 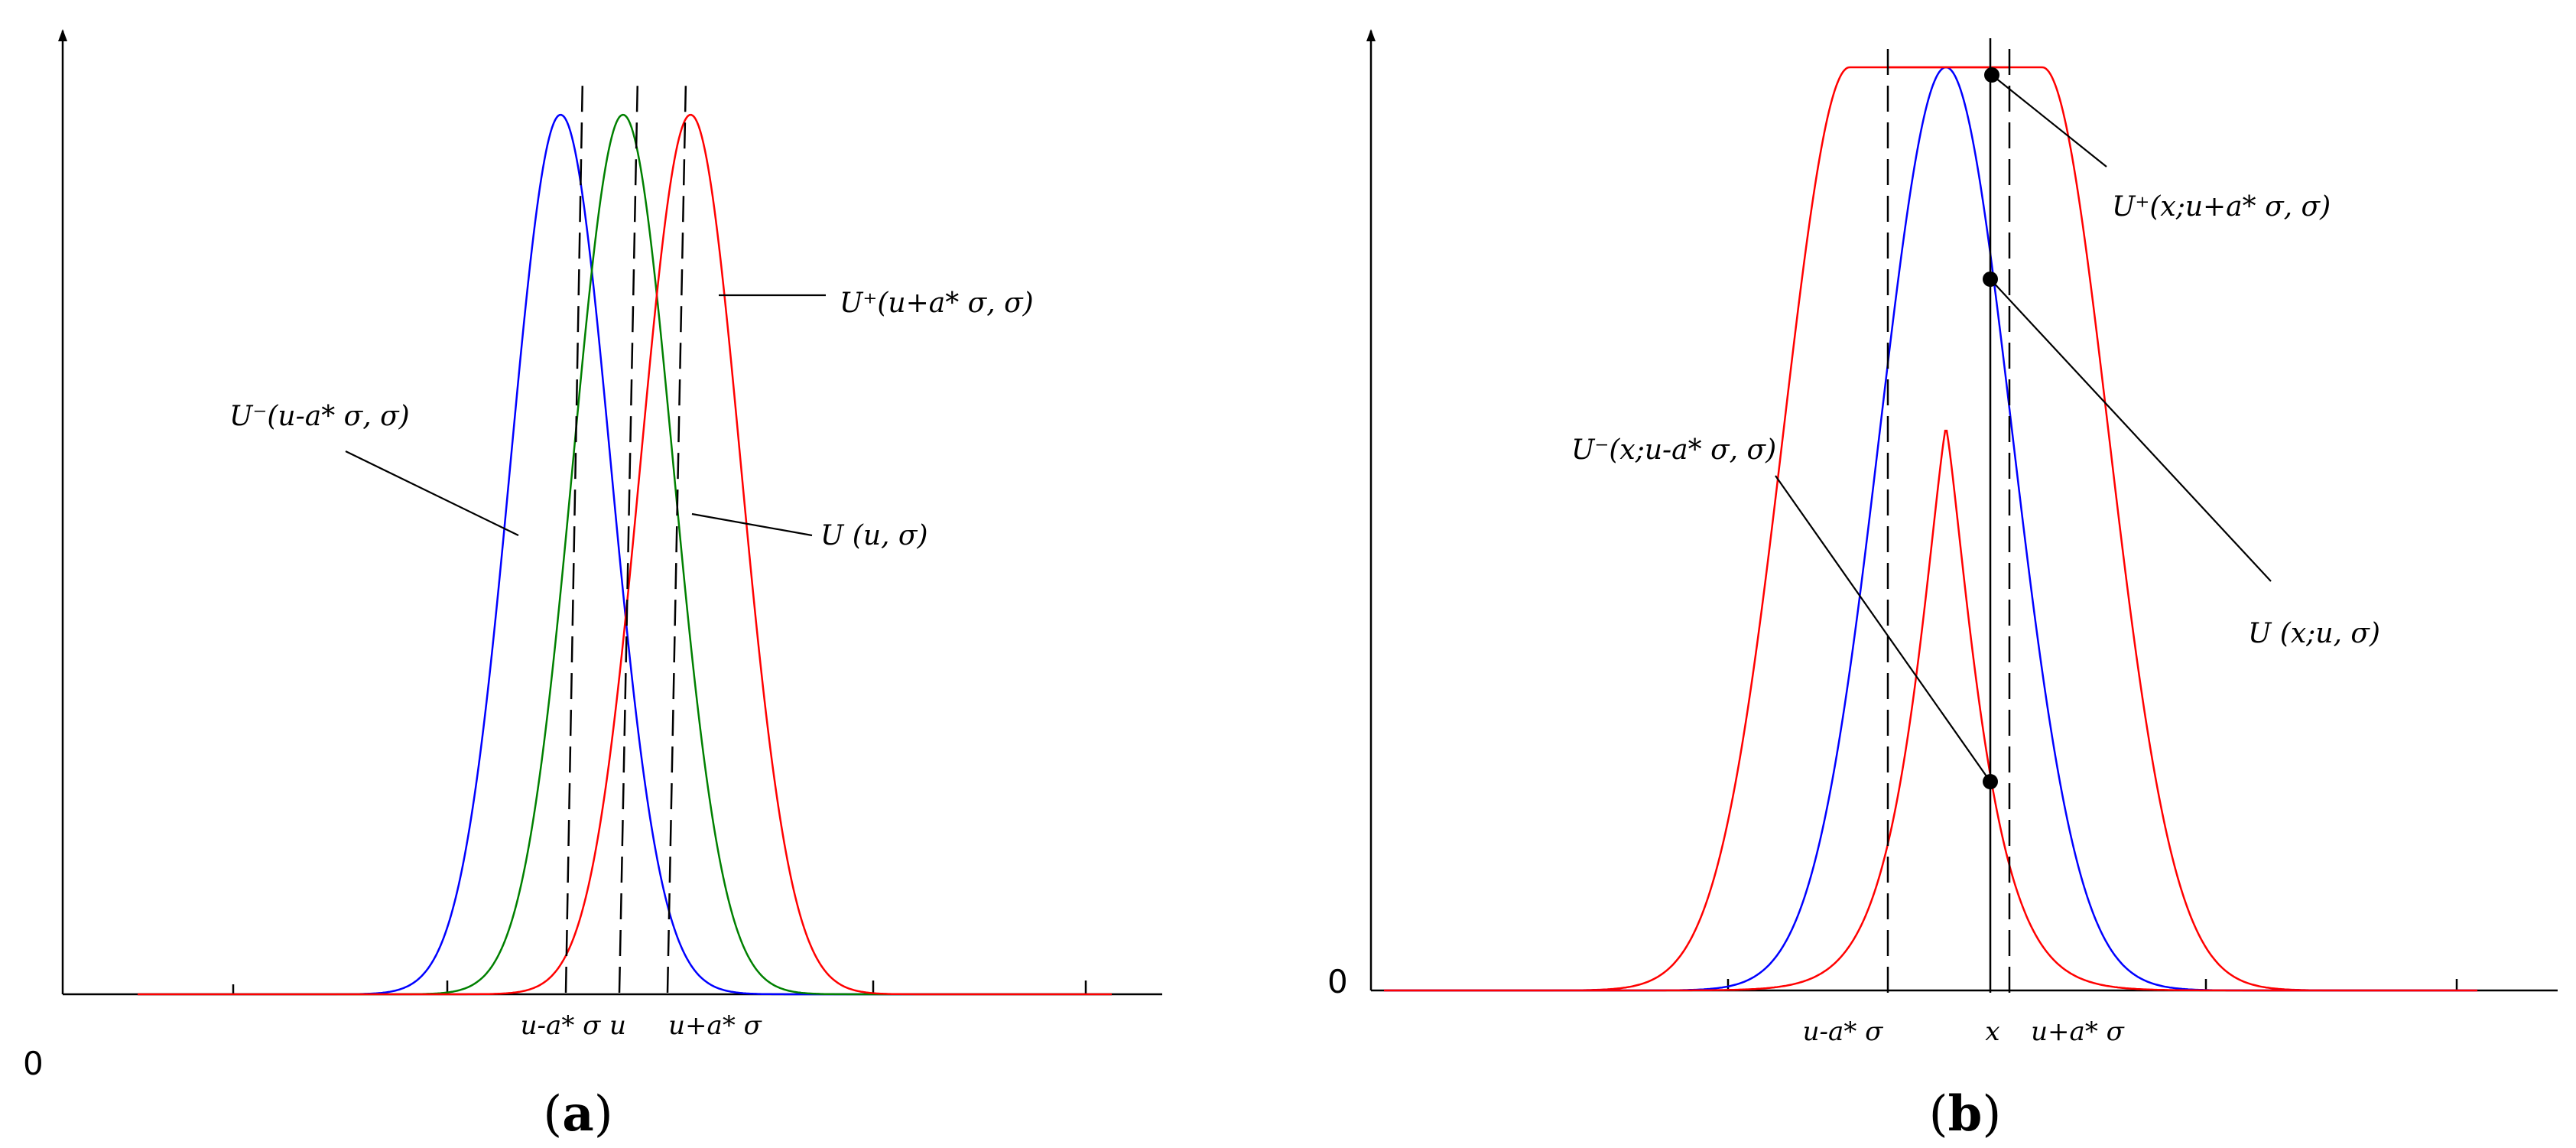 I want to click on panel-a-tick-label-center: u, so click(x=618, y=1025).